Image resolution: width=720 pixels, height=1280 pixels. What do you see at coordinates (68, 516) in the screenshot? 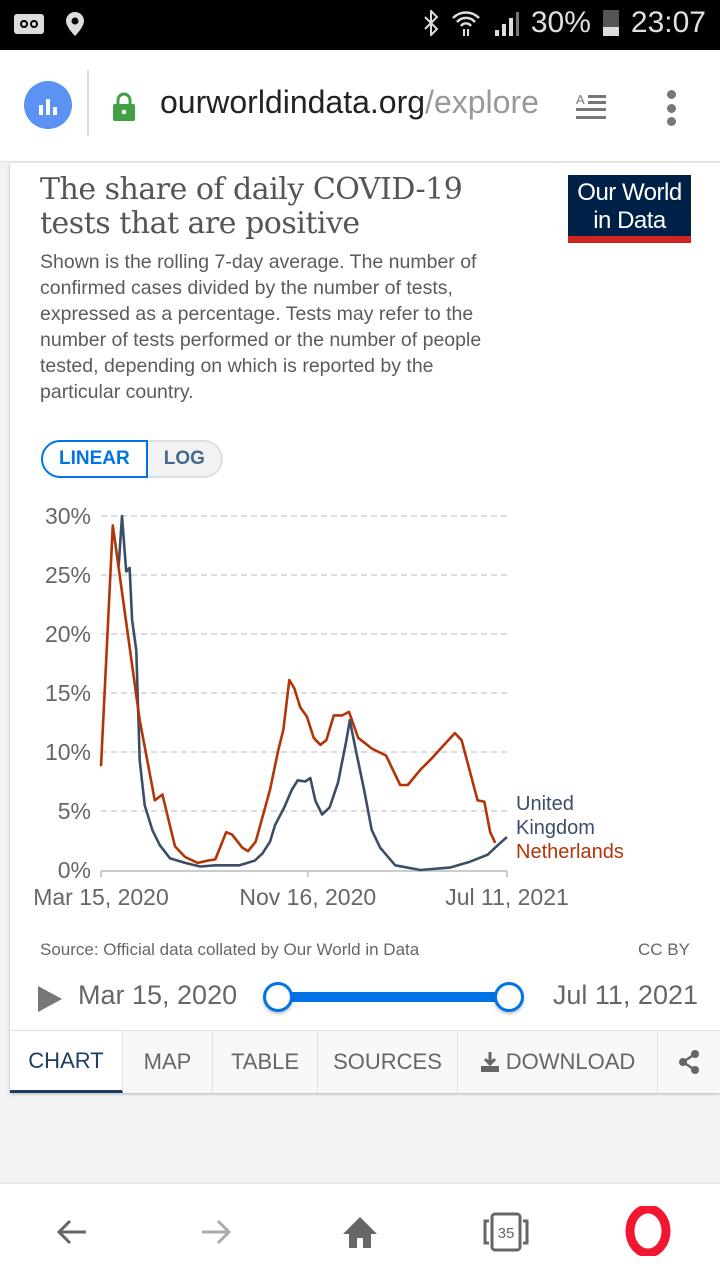
I see `y-tick-label: 30%` at bounding box center [68, 516].